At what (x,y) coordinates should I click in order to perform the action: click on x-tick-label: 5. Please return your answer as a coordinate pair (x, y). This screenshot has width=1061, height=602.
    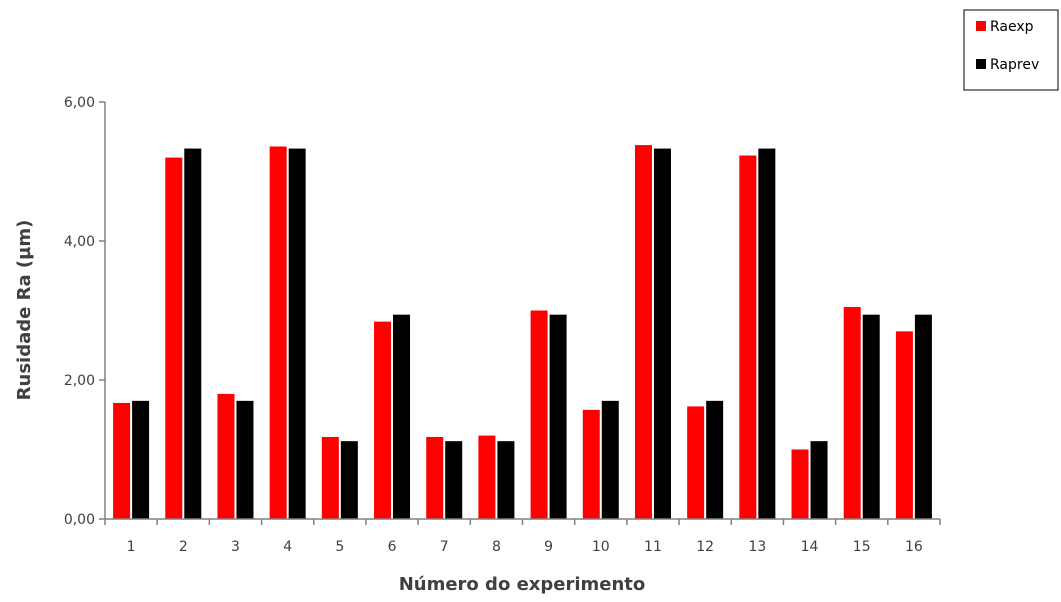
    Looking at the image, I should click on (339, 547).